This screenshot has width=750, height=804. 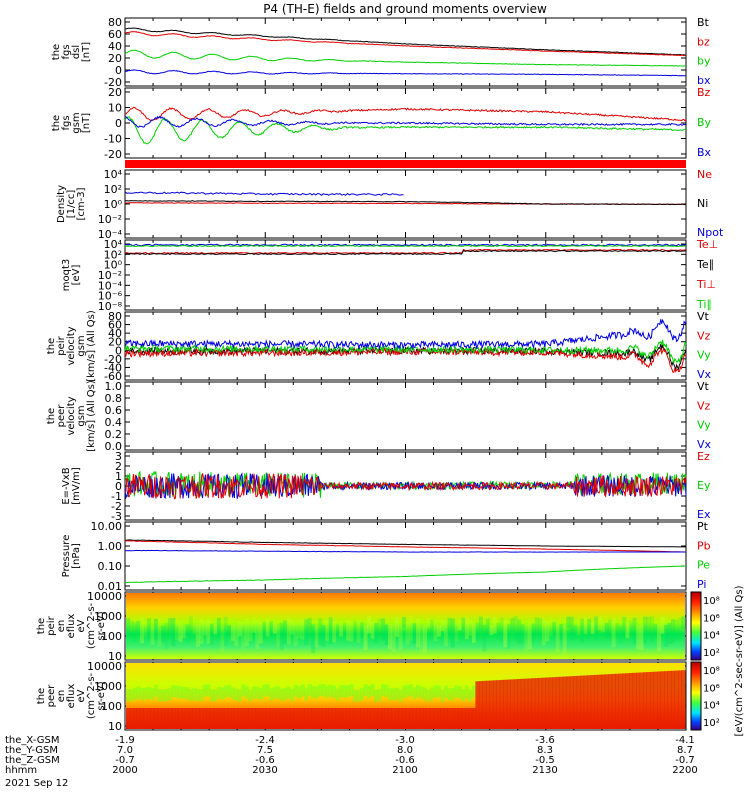 What do you see at coordinates (110, 296) in the screenshot?
I see `y-tick-label: 10⁻⁶` at bounding box center [110, 296].